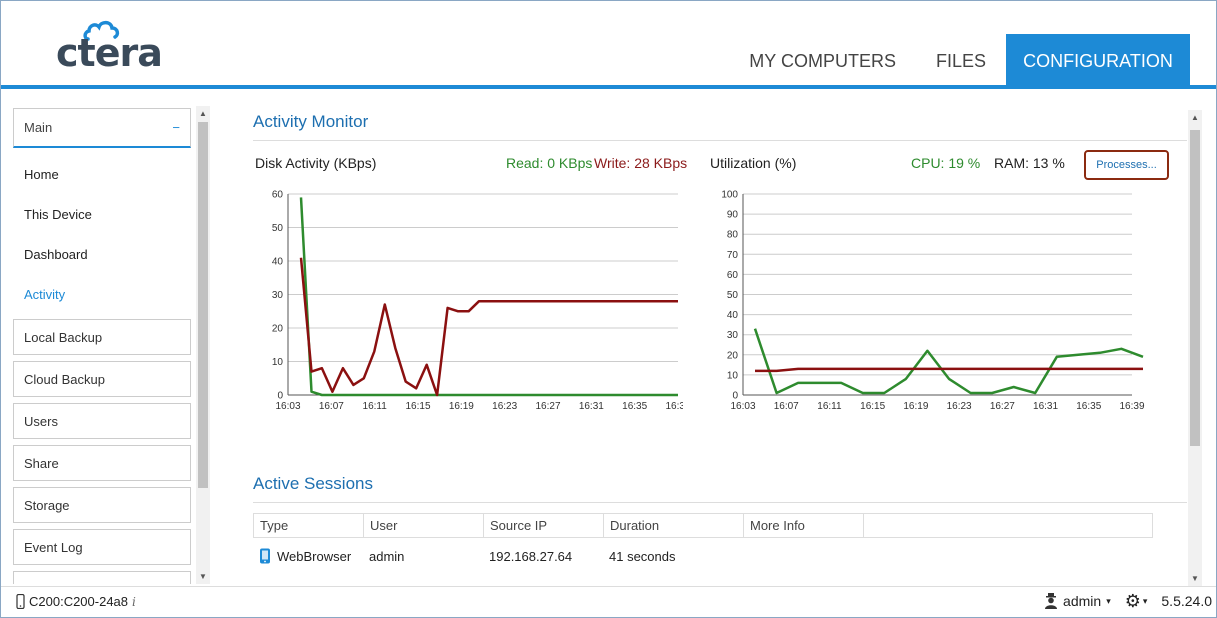 The height and width of the screenshot is (618, 1217). What do you see at coordinates (375, 406) in the screenshot?
I see `x-tick-label: 16:11` at bounding box center [375, 406].